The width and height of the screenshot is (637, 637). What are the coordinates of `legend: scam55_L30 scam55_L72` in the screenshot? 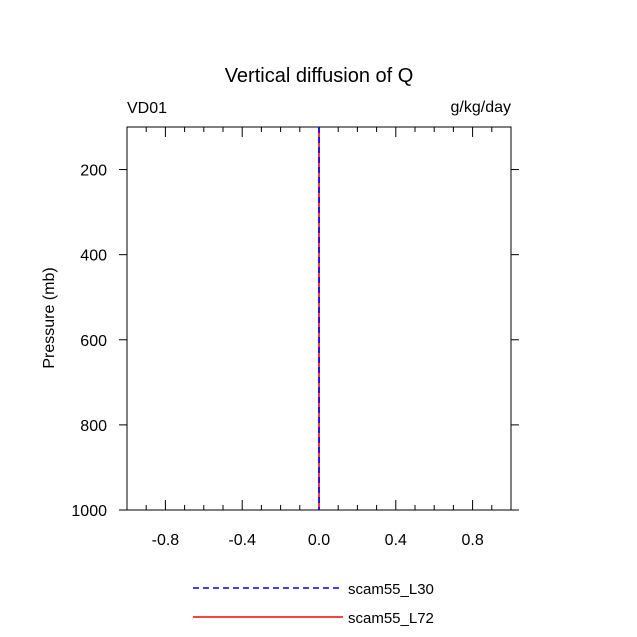 It's located at (313, 604).